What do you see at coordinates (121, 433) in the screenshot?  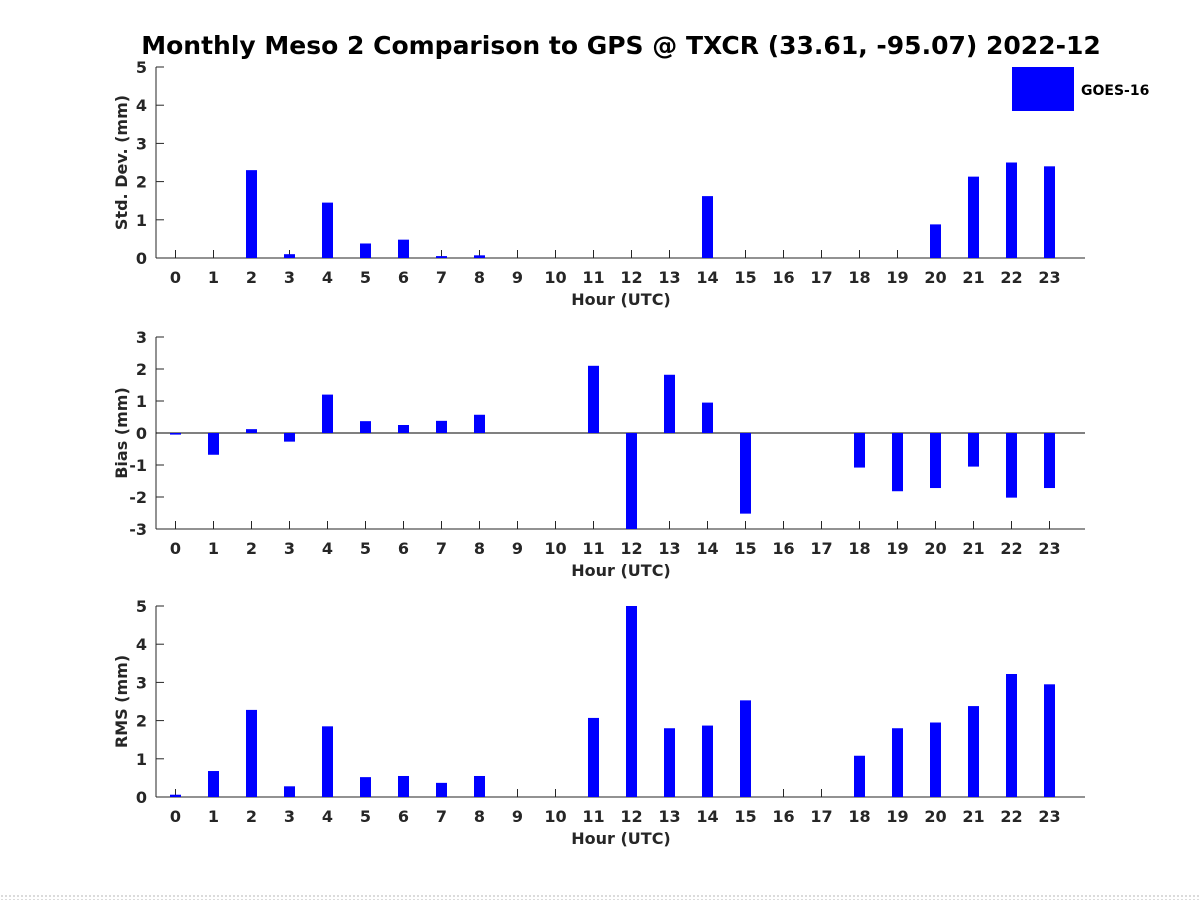 I see `y-axis-label: Bias (mm)` at bounding box center [121, 433].